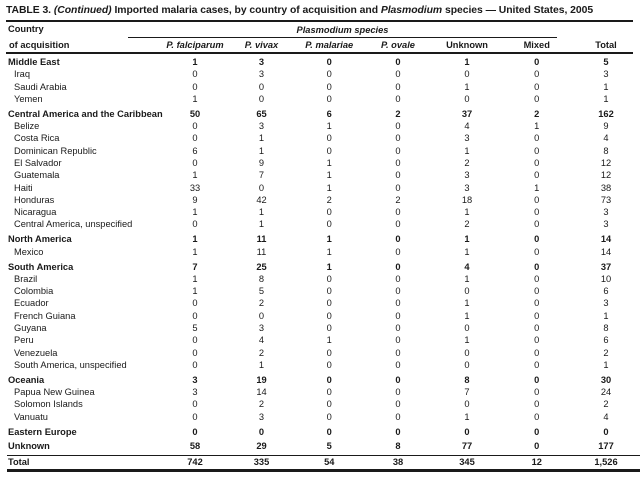  What do you see at coordinates (606, 187) in the screenshot?
I see `row-value: 38` at bounding box center [606, 187].